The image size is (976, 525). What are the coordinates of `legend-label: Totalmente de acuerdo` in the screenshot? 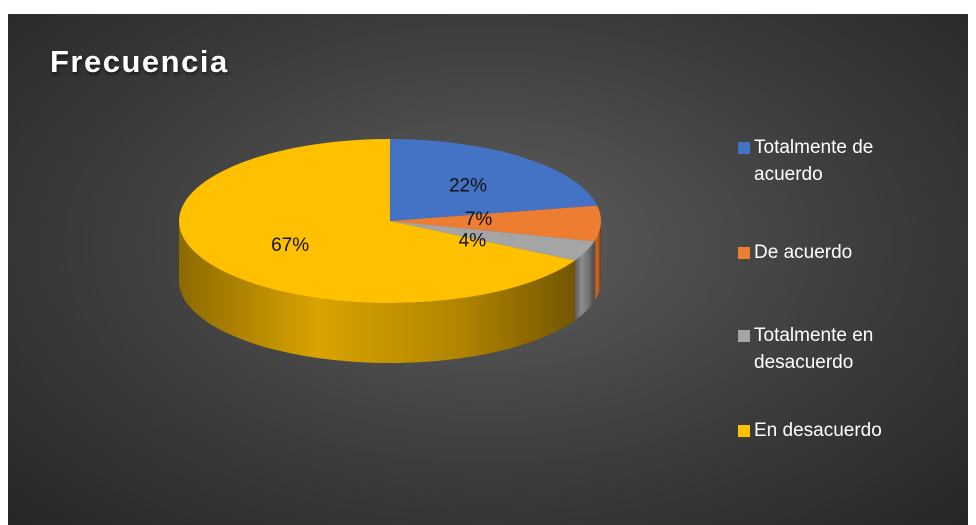 It's located at (814, 161).